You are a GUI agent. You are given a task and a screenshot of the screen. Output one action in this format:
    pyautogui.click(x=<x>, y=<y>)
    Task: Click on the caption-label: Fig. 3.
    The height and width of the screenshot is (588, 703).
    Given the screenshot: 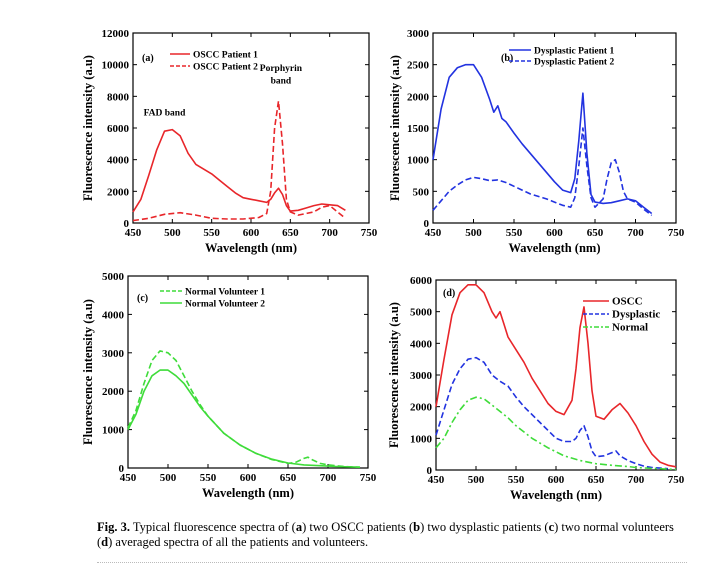 What is the action you would take?
    pyautogui.click(x=113, y=527)
    